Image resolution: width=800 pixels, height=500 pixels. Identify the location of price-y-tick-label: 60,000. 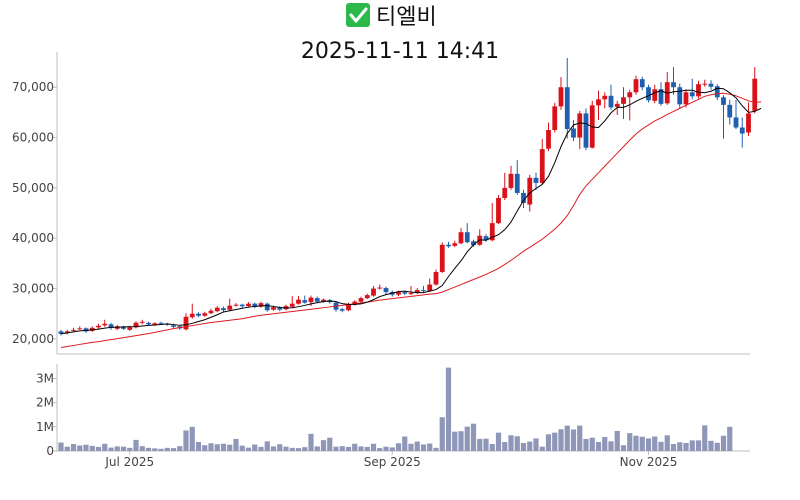
(33, 138).